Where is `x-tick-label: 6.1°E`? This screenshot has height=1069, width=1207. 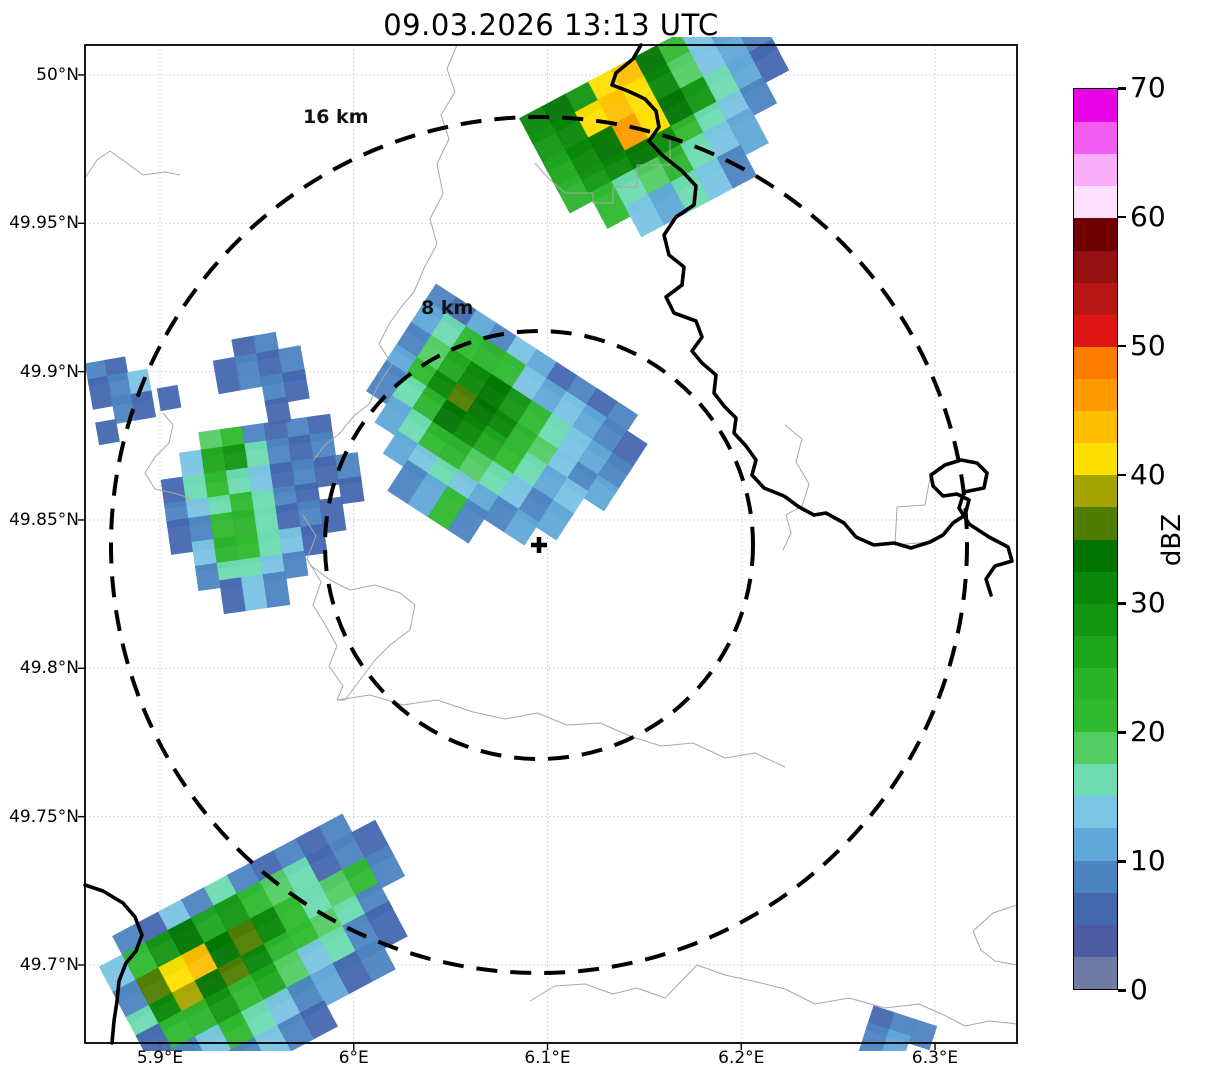 x-tick-label: 6.1°E is located at coordinates (547, 1058).